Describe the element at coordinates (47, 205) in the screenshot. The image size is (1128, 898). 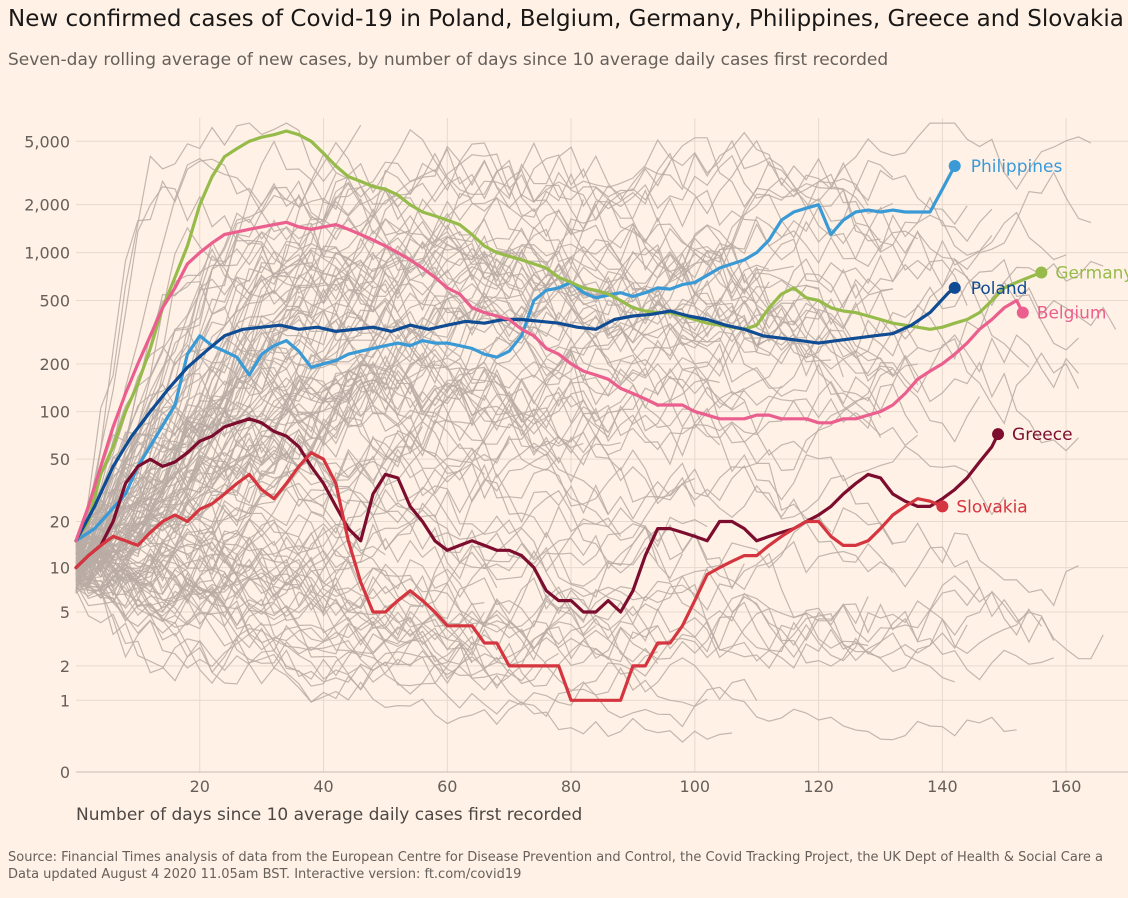
I see `y-tick-label: 2,000` at that location.